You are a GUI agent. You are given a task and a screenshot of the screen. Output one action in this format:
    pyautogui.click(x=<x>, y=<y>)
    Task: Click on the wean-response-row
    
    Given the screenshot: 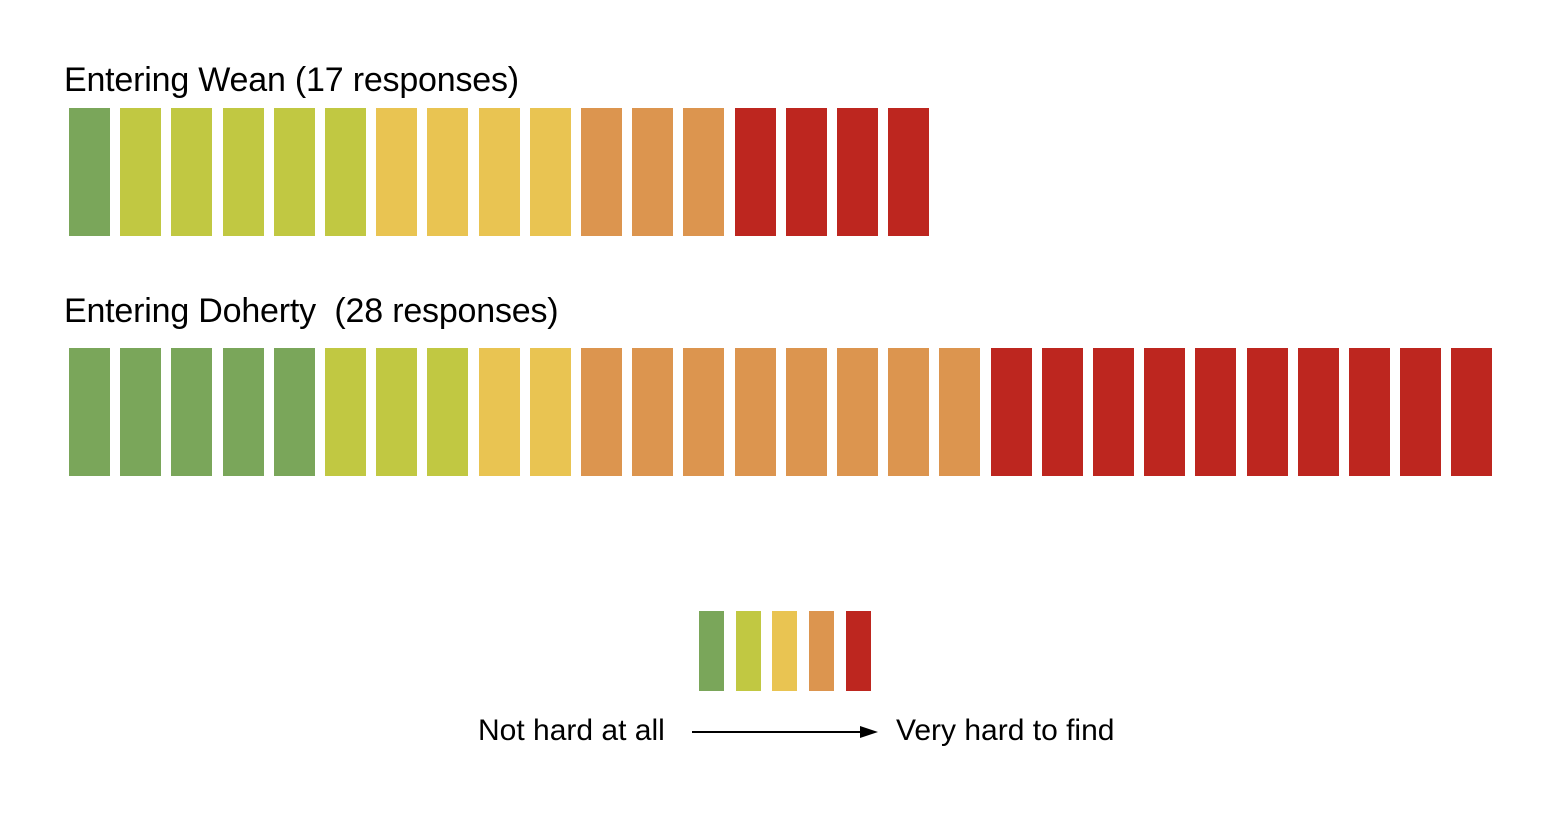 What is the action you would take?
    pyautogui.click(x=784, y=172)
    